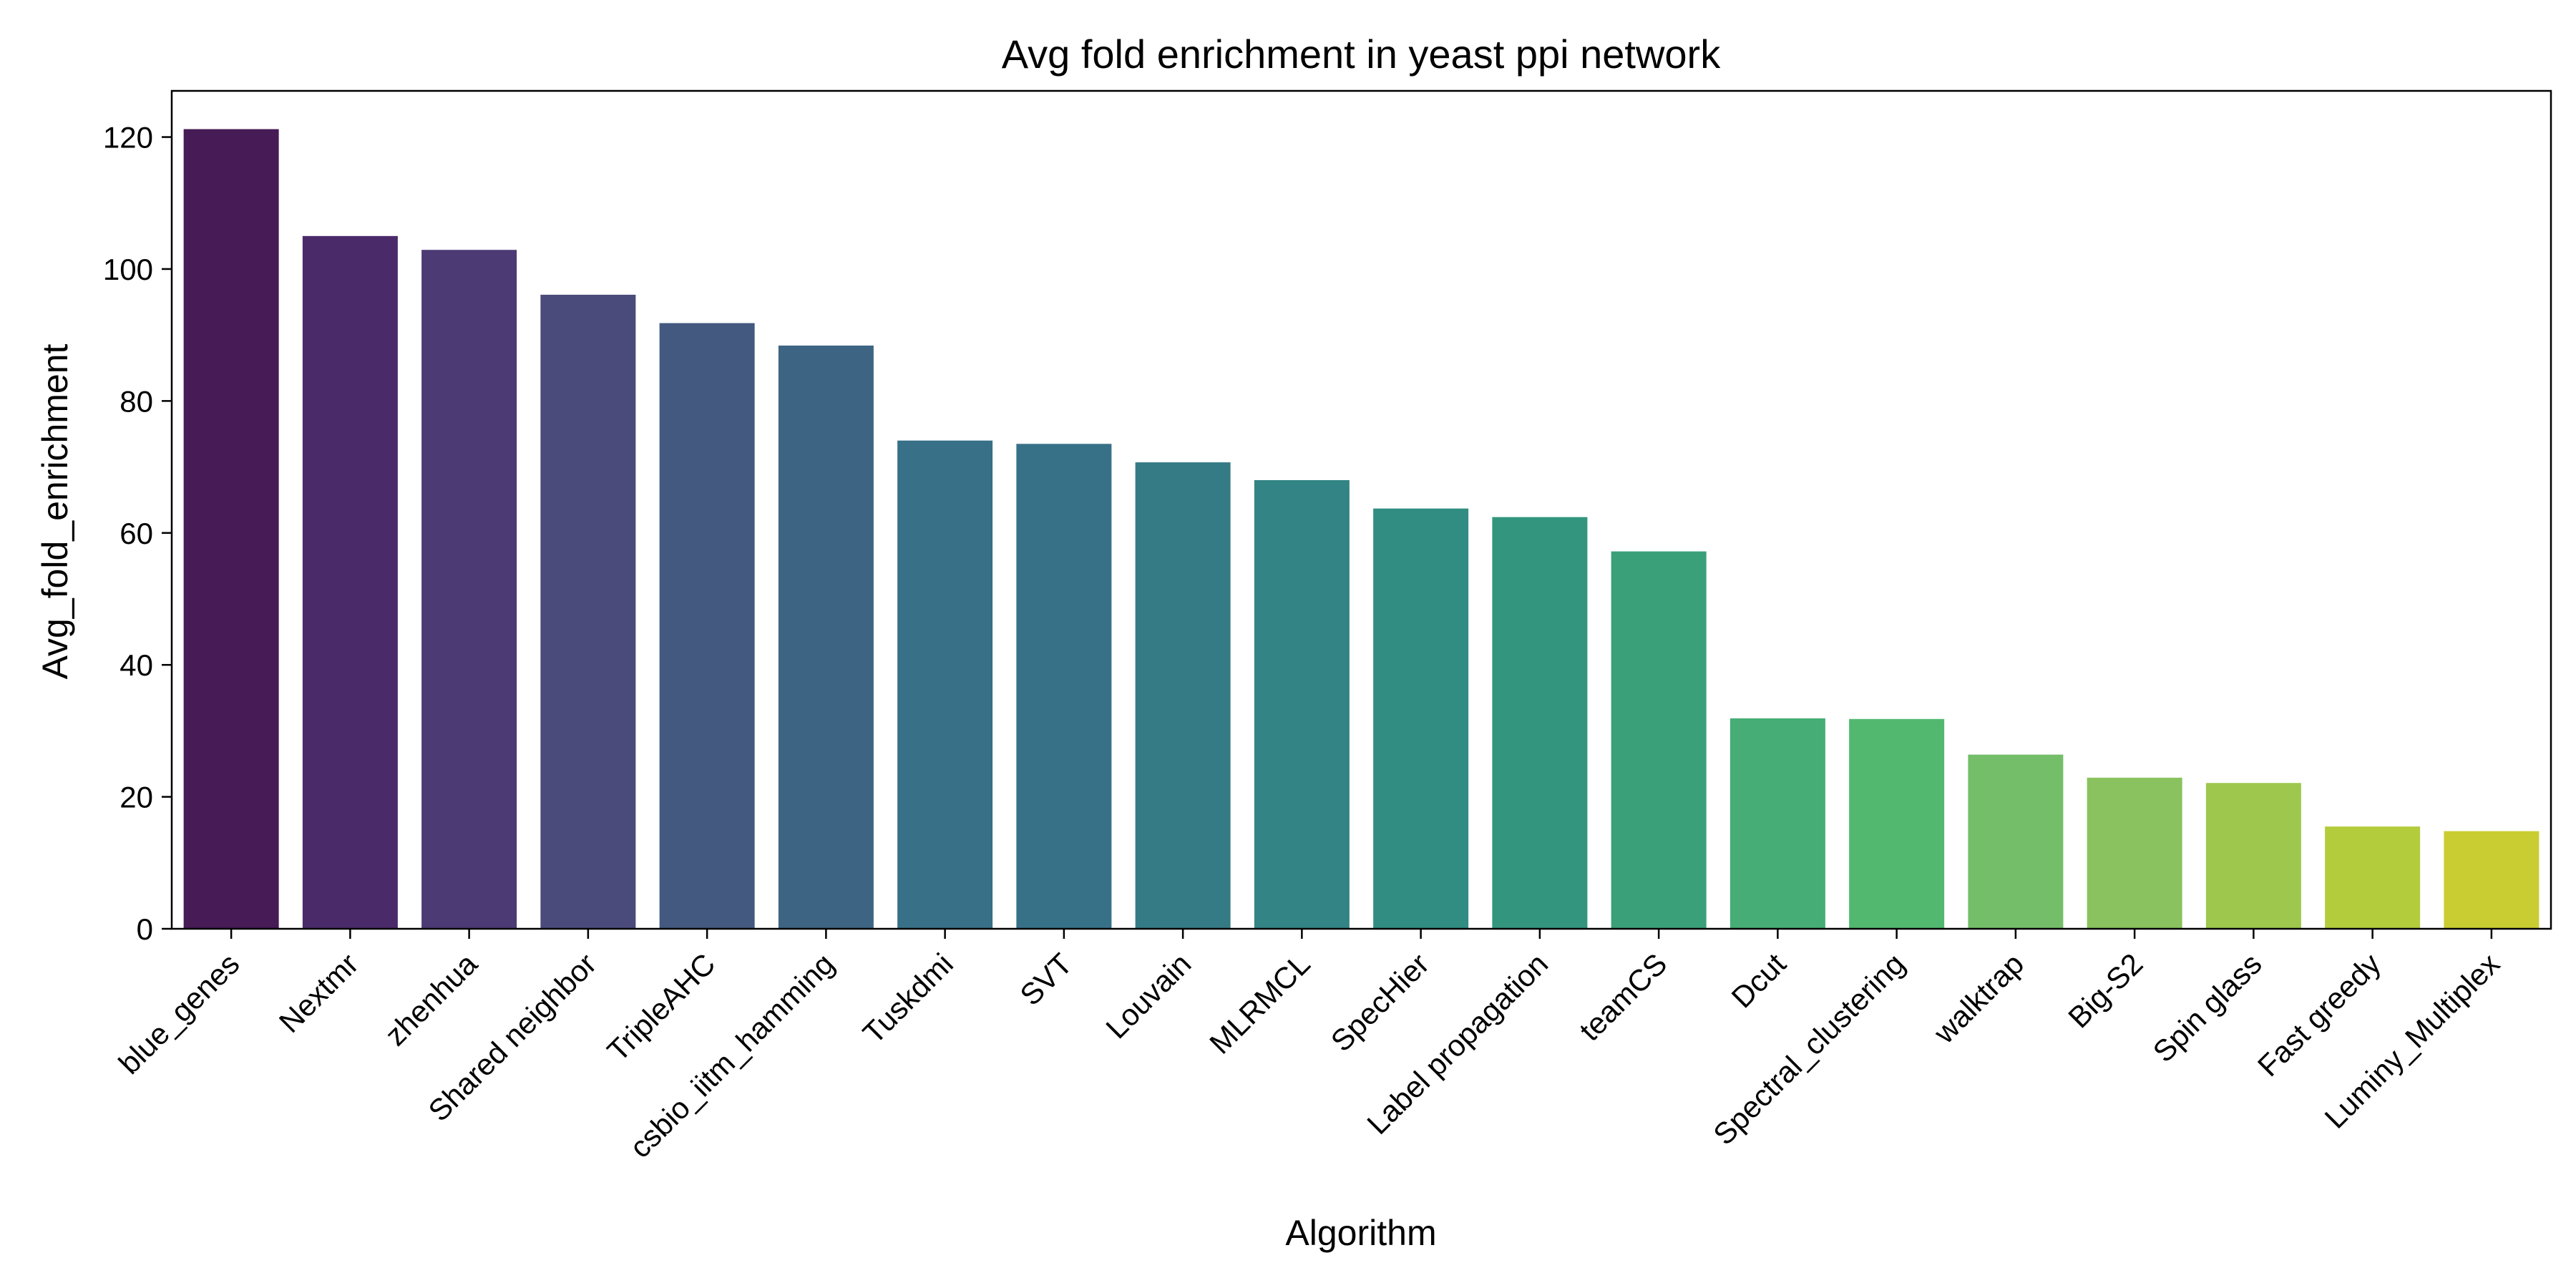 This screenshot has width=2576, height=1288. What do you see at coordinates (1659, 740) in the screenshot?
I see `bar-teamcs` at bounding box center [1659, 740].